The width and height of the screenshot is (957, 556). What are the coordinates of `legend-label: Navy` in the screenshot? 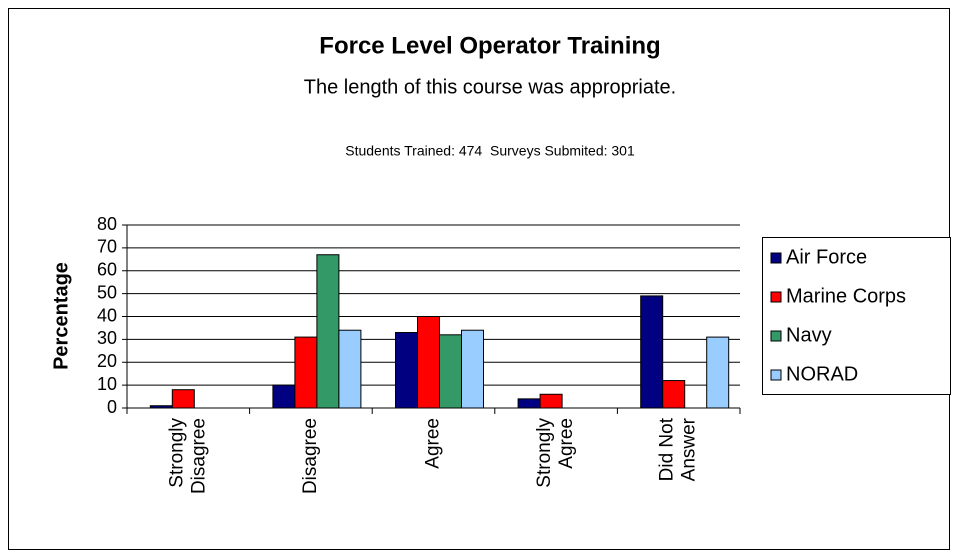 It's located at (809, 335).